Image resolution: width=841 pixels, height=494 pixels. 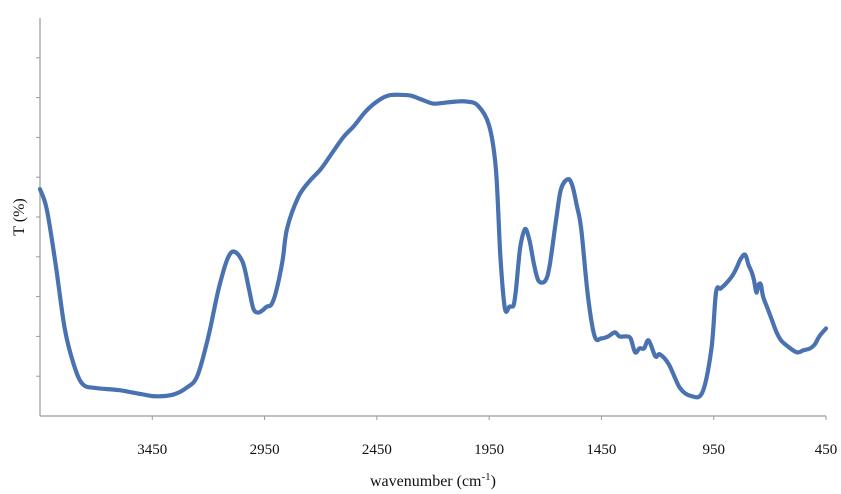 What do you see at coordinates (265, 450) in the screenshot?
I see `x-tick-label: 2950` at bounding box center [265, 450].